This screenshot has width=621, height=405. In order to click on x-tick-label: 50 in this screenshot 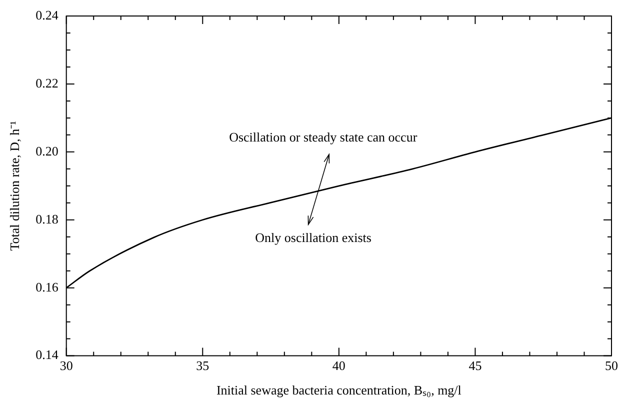, I will do `click(611, 366)`.